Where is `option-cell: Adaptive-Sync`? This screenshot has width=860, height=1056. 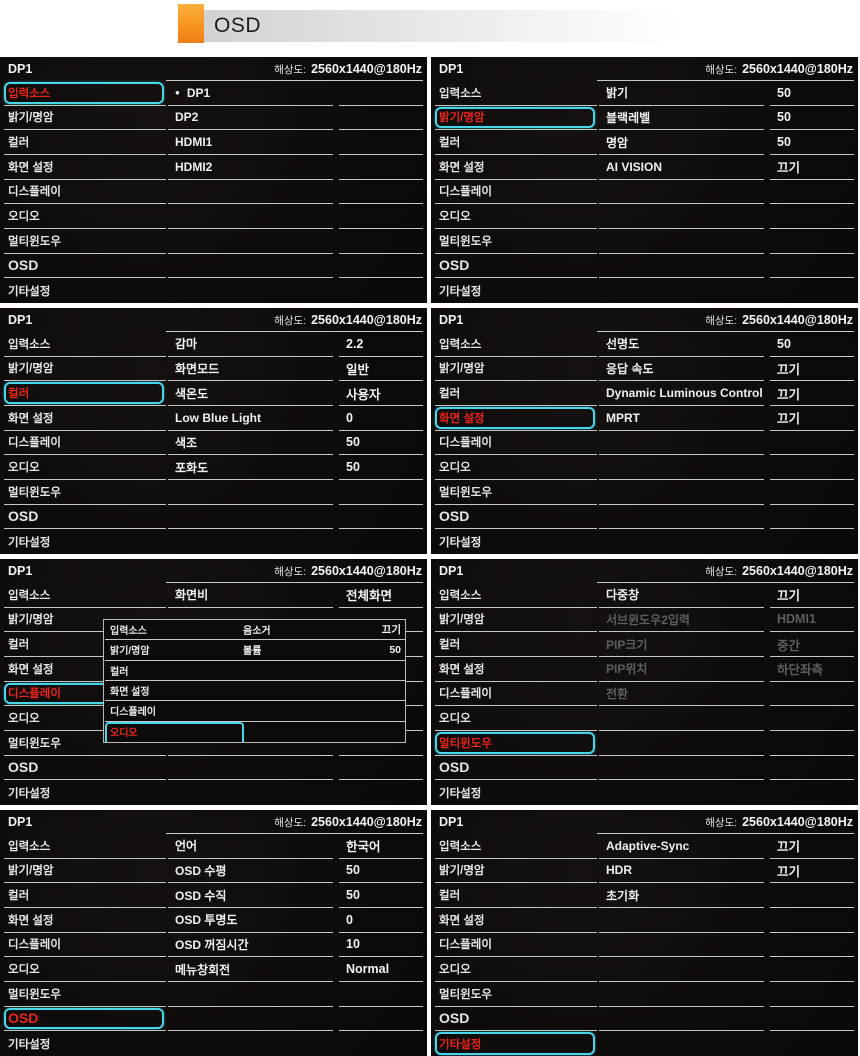
option-cell: Adaptive-Sync is located at coordinates (681, 846).